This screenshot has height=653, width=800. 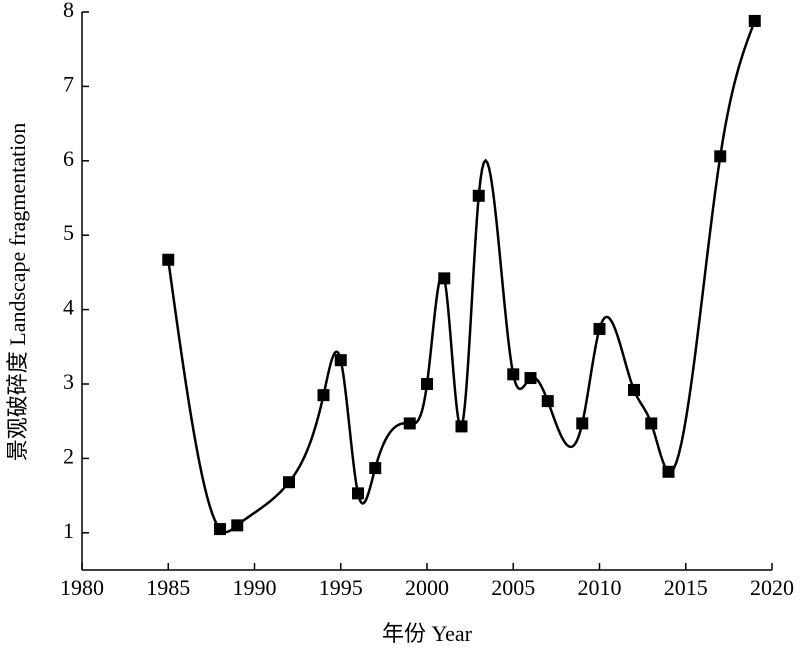 I want to click on x-tick-label: 2020, so click(x=772, y=587).